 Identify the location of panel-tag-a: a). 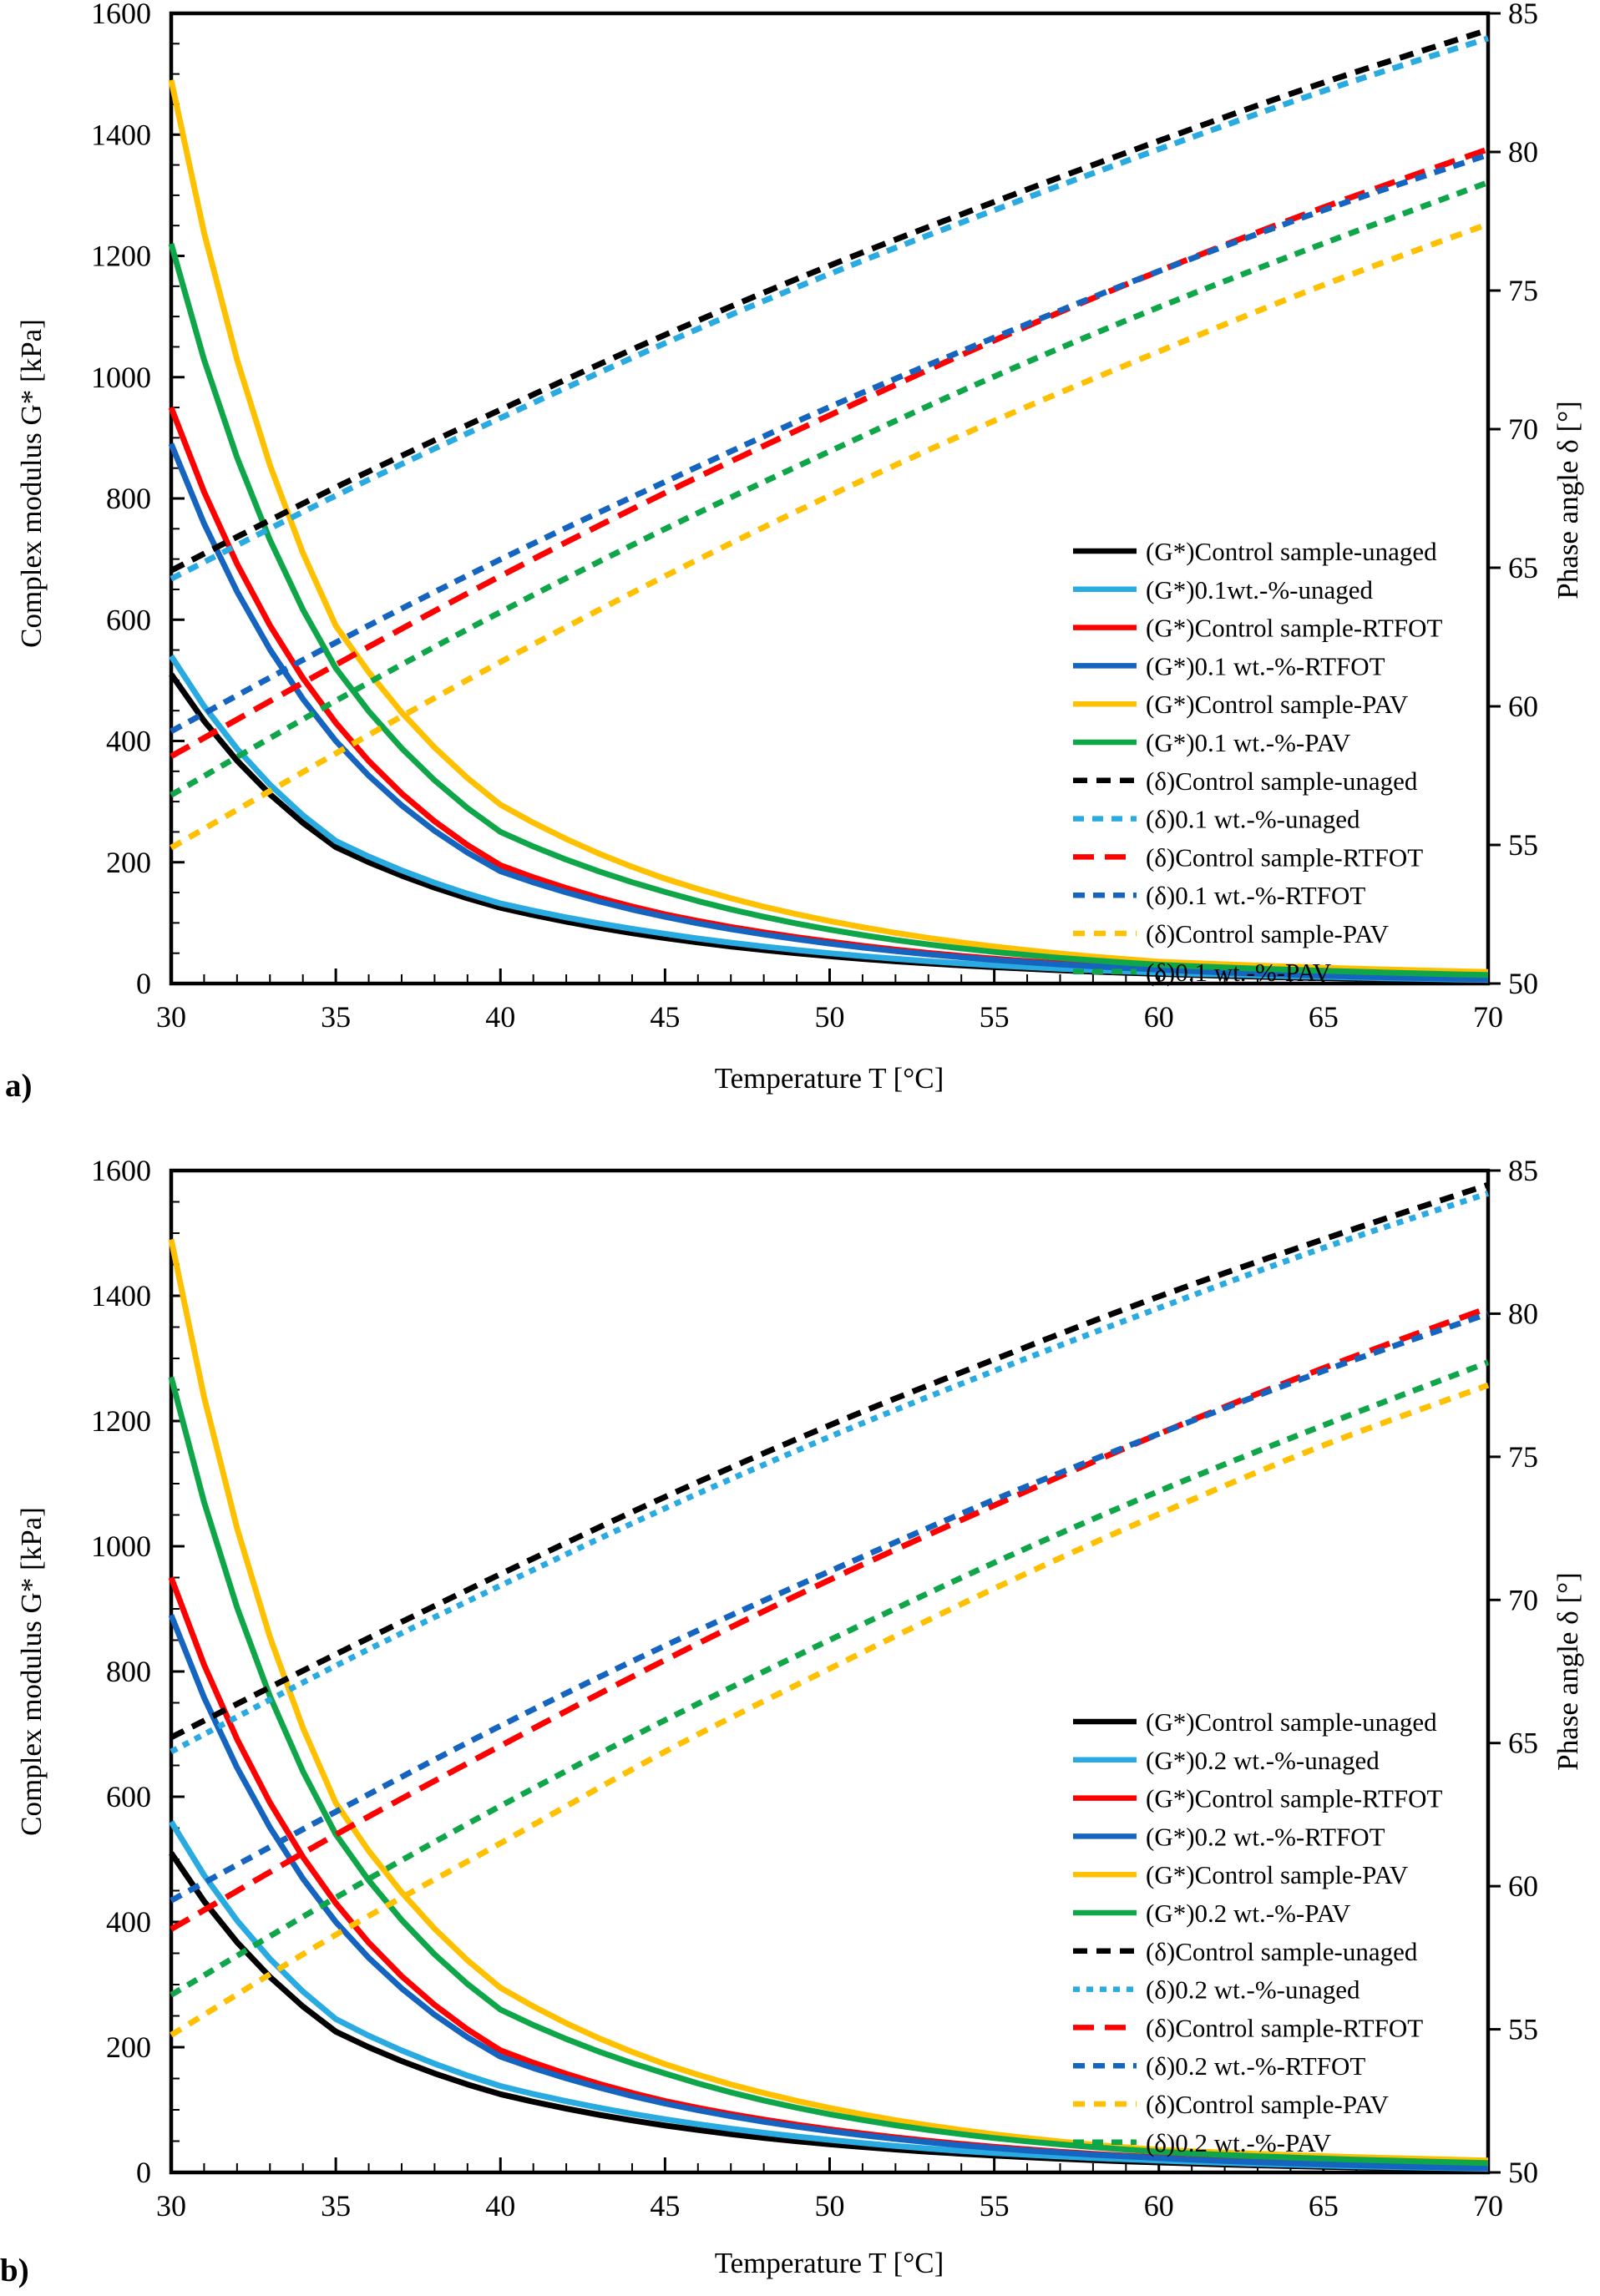
(19, 1086).